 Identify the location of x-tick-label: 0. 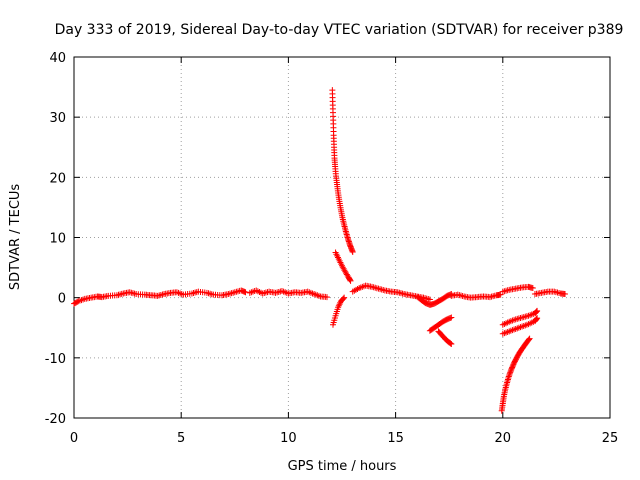
(74, 438).